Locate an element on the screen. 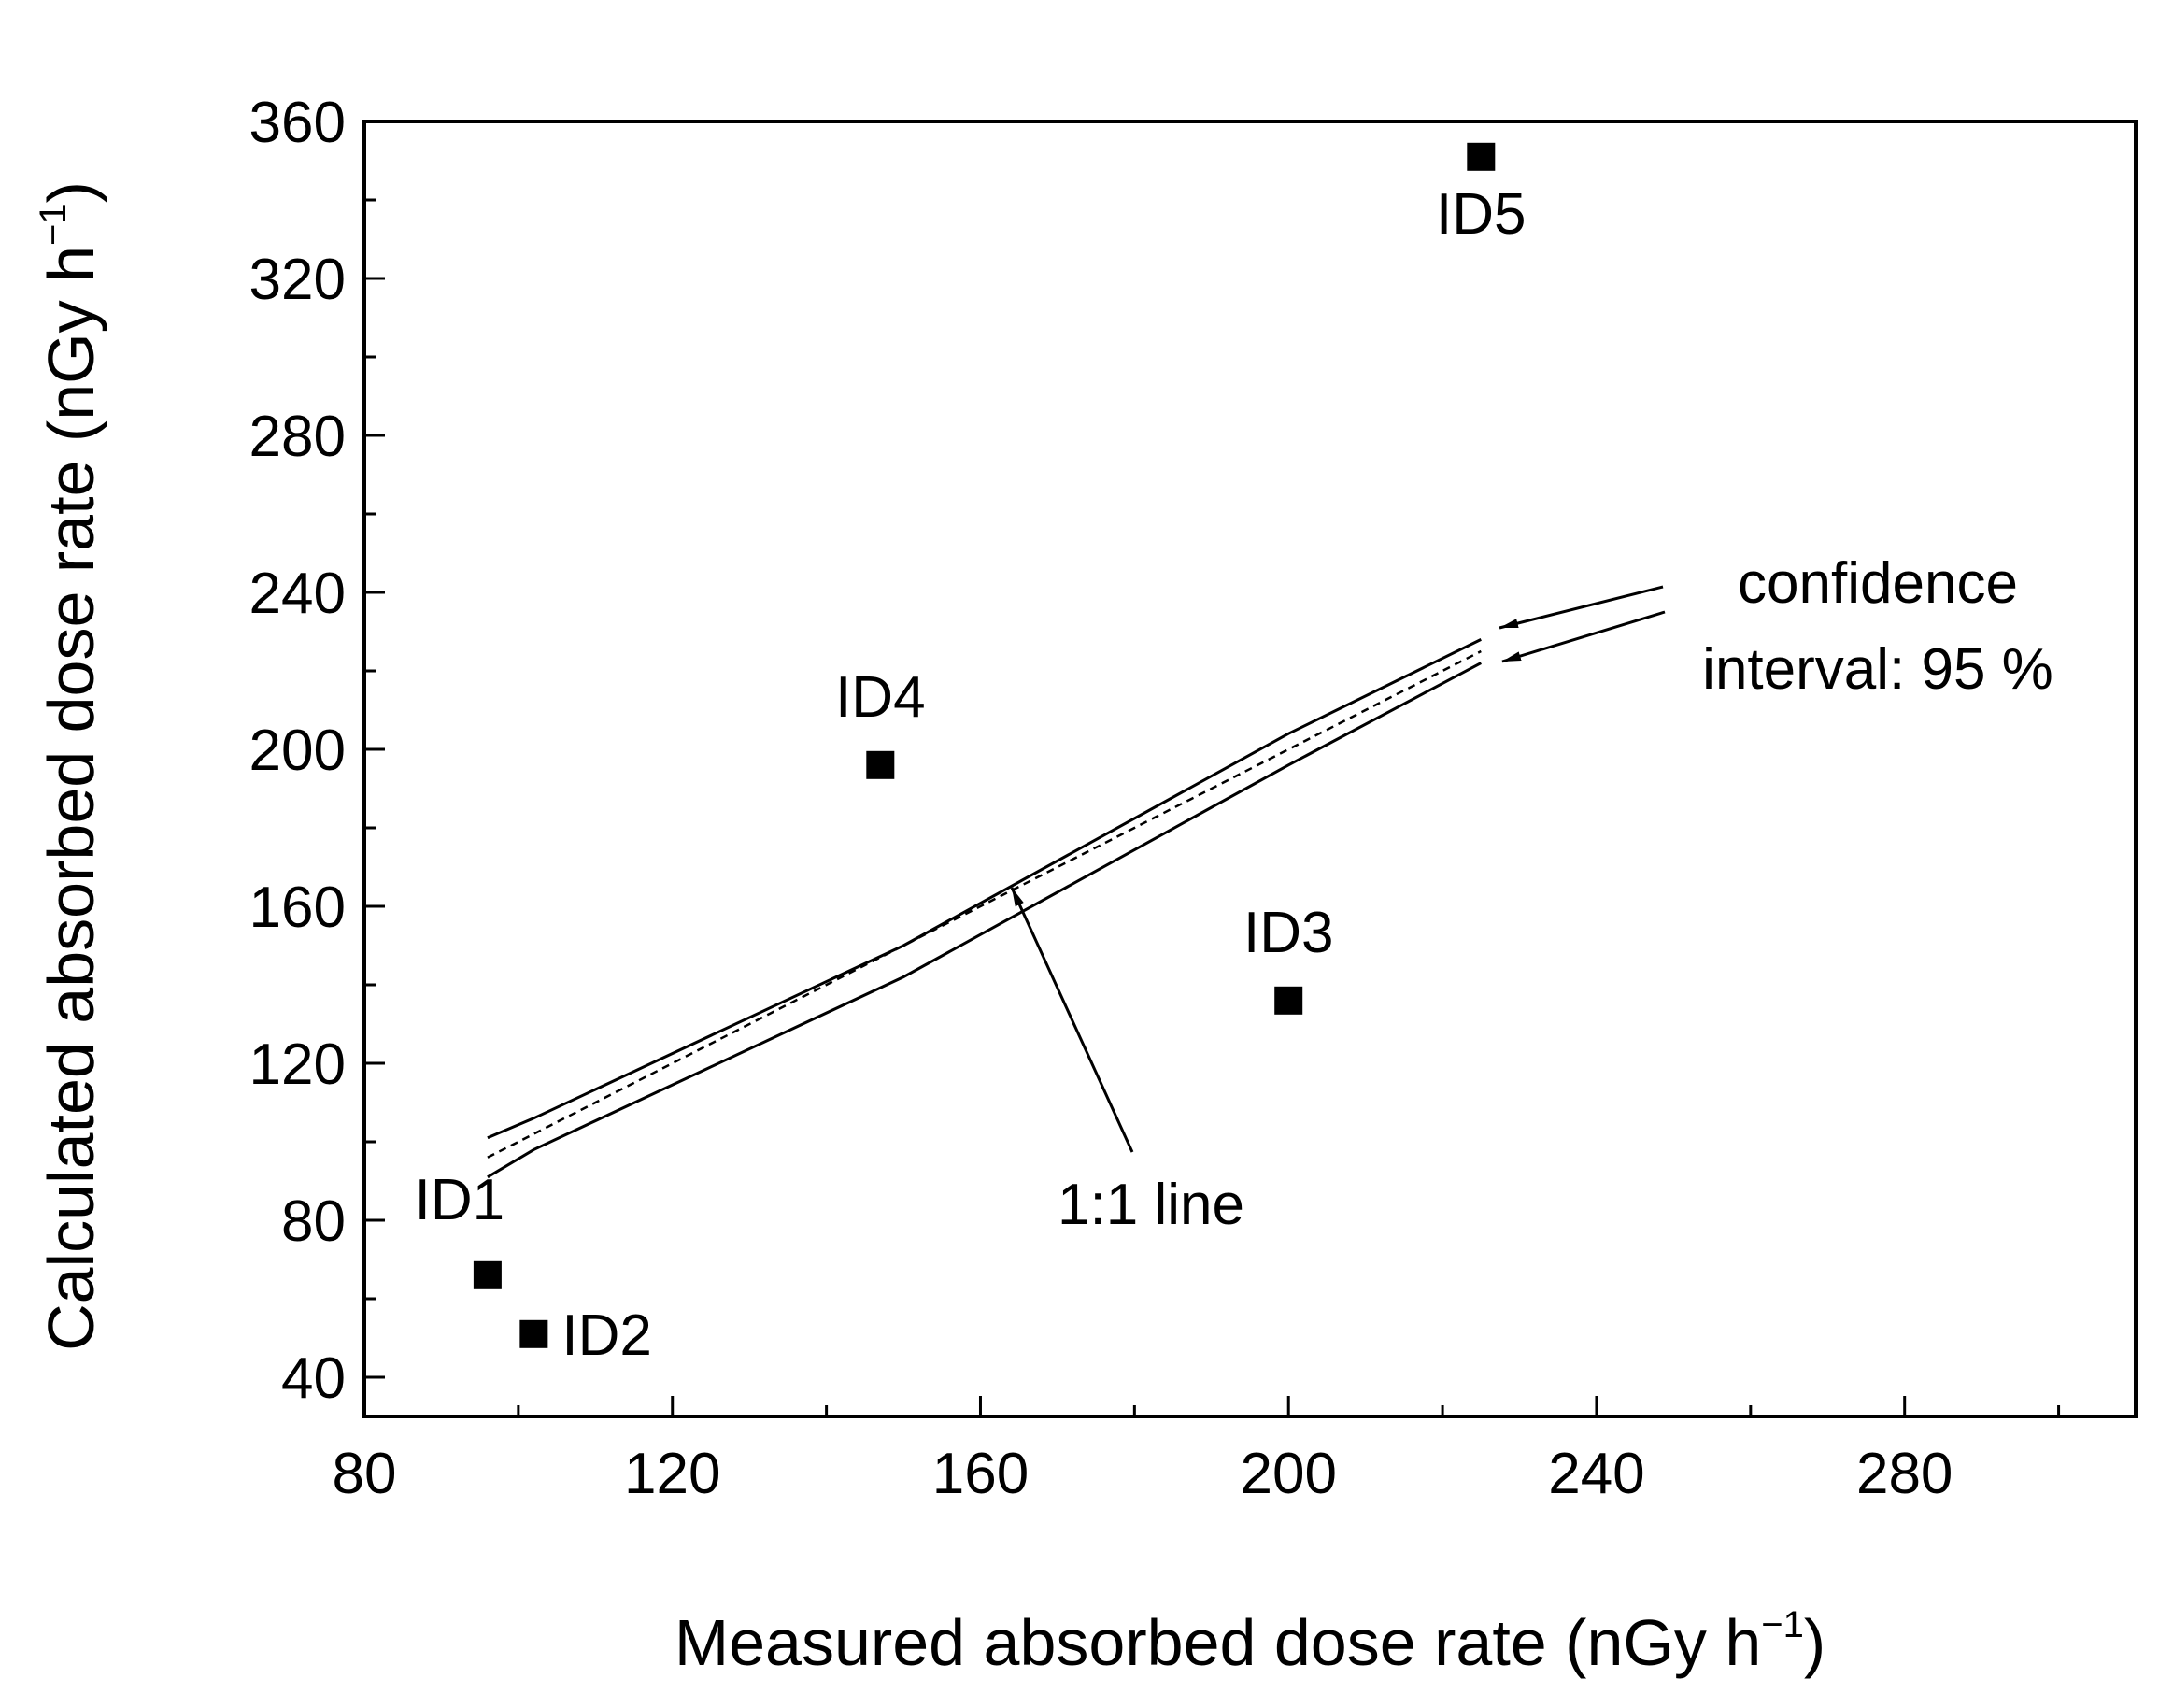  y-tick-label: 160 is located at coordinates (297, 907).